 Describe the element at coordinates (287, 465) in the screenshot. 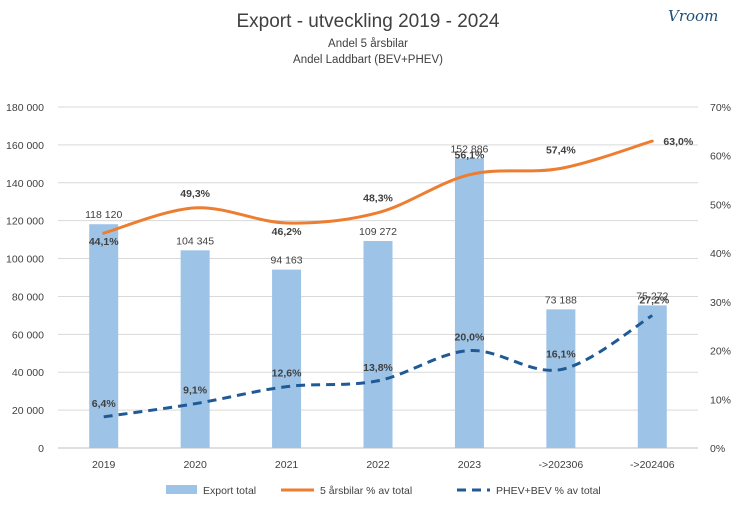

I see `x-tick-label: 2021` at that location.